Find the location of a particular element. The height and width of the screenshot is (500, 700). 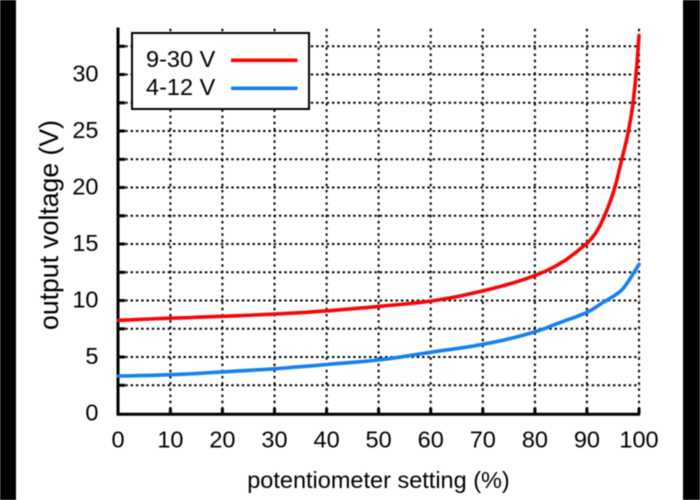

svg-text: 4-12 V is located at coordinates (181, 87).